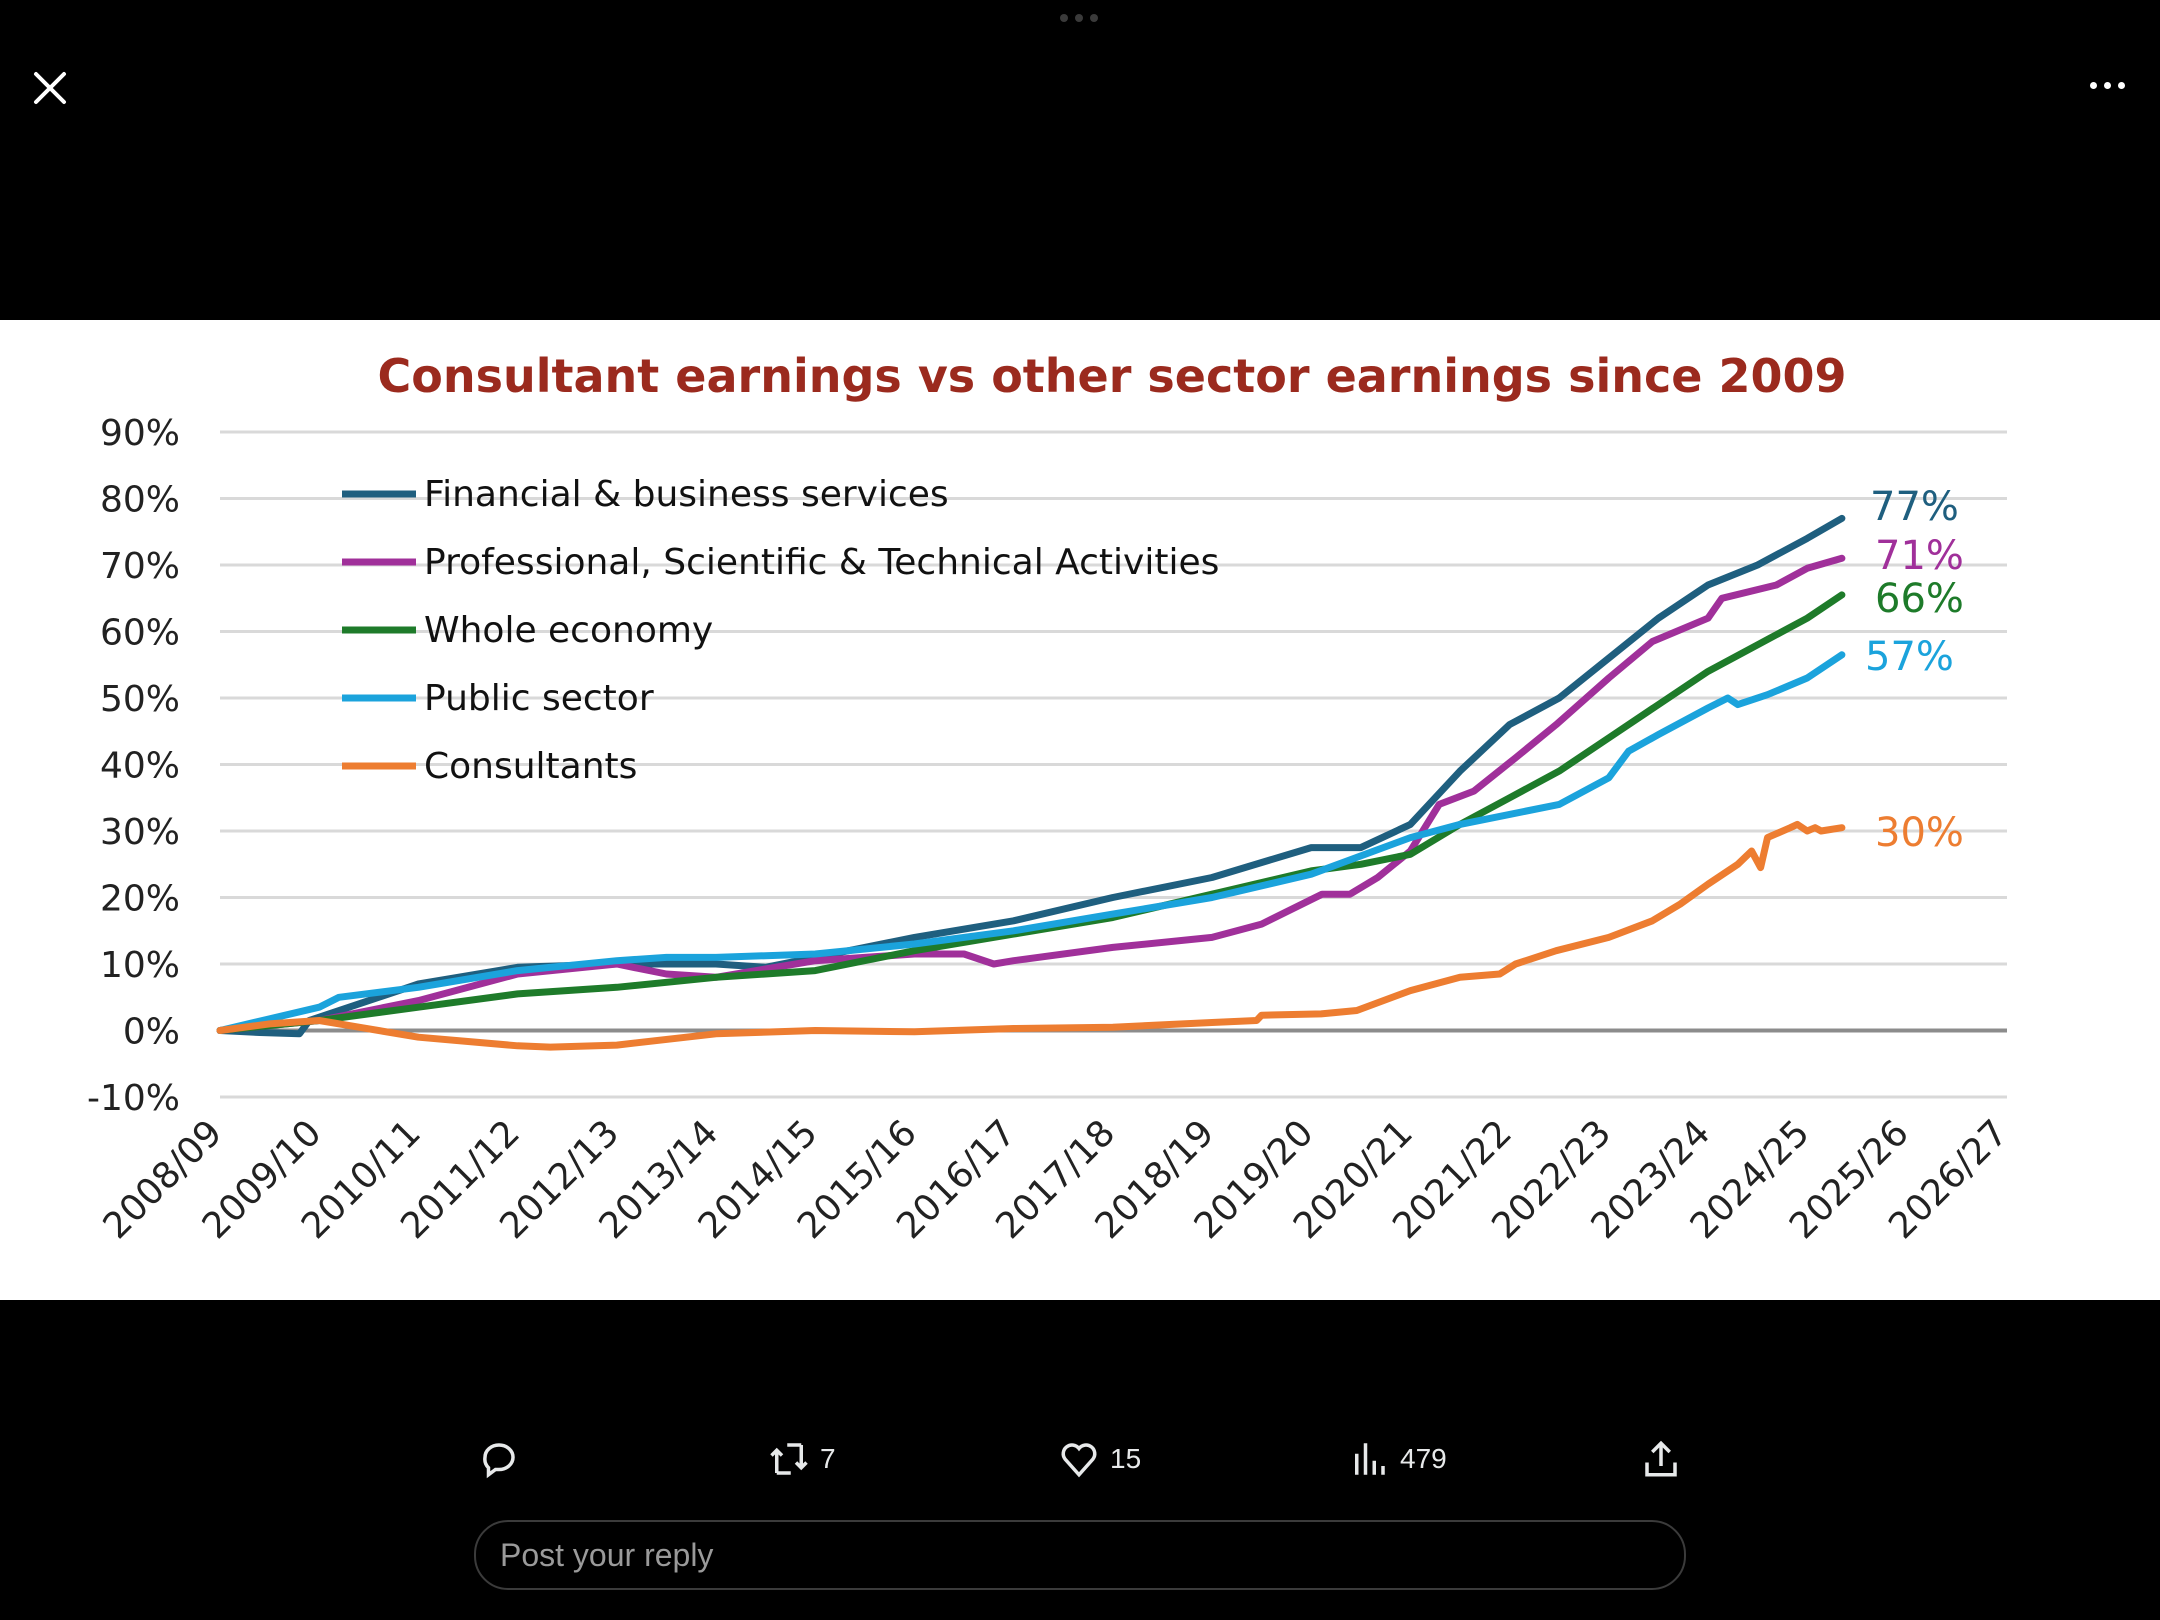 The image size is (2160, 1620). I want to click on legend-label: Public sector, so click(539, 698).